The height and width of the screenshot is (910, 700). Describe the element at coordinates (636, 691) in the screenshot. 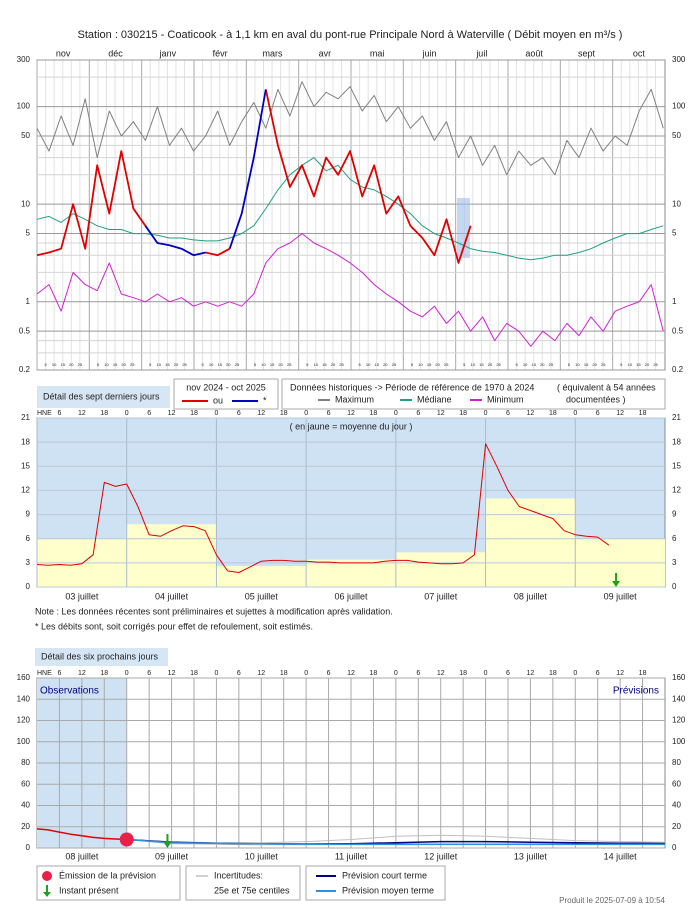

I see `region-label: Prévisions` at that location.